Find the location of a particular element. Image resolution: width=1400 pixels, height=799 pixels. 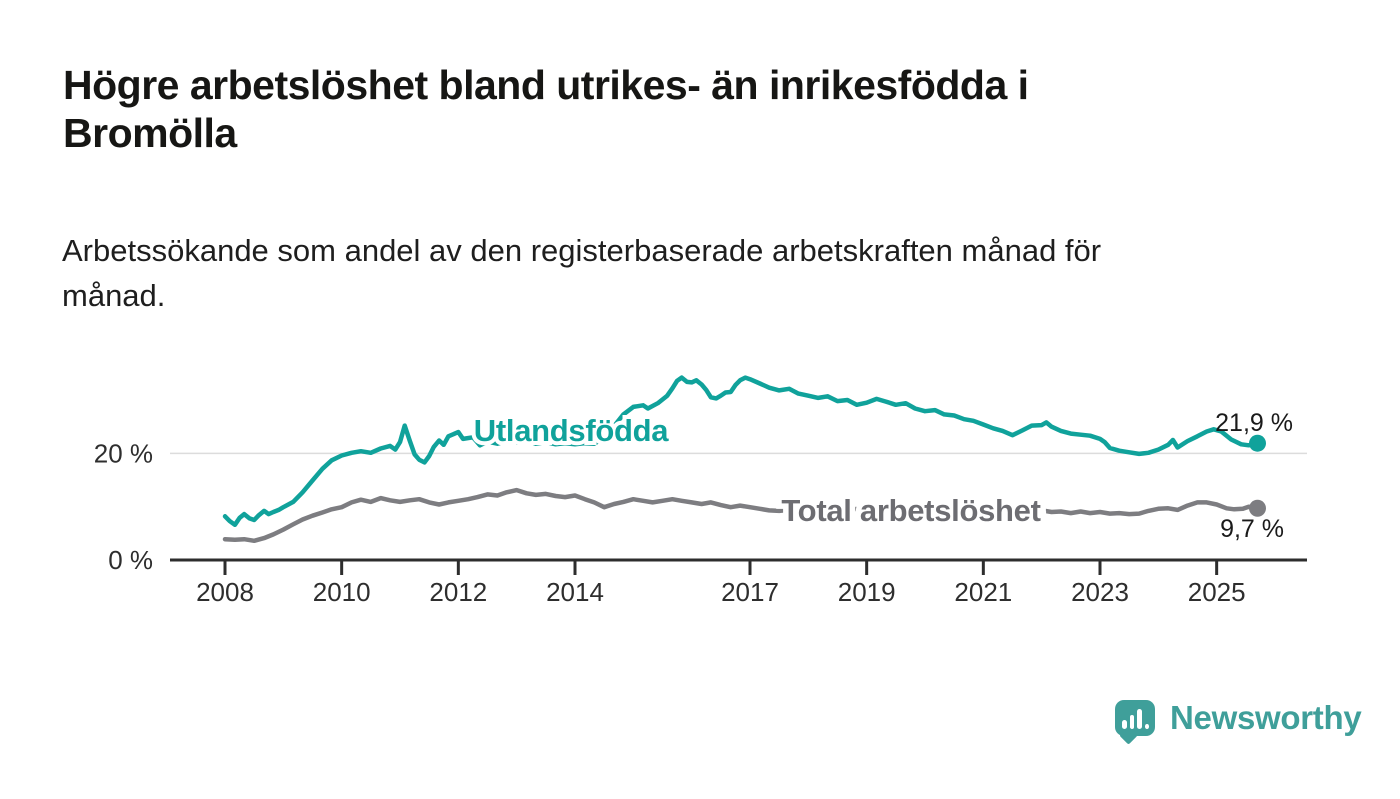

x-tick-label-2012: 2012 is located at coordinates (458, 592).